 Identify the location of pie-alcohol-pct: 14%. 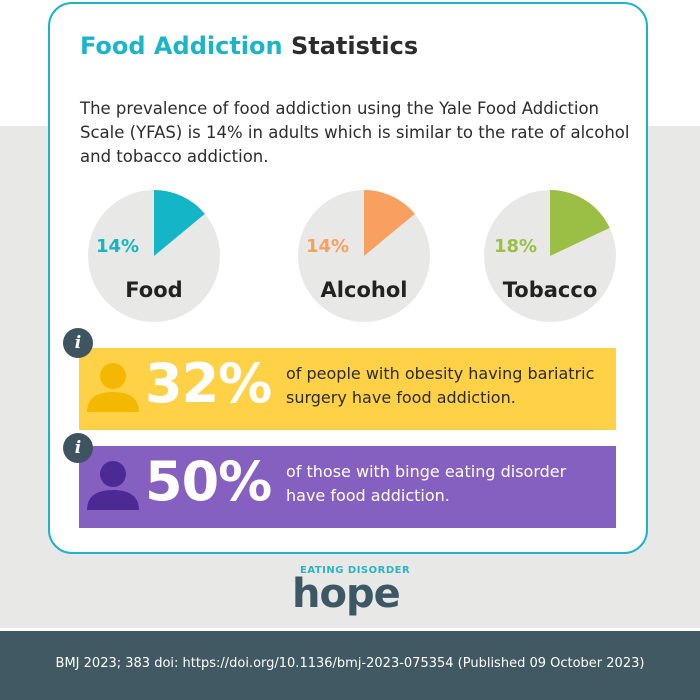
(328, 246).